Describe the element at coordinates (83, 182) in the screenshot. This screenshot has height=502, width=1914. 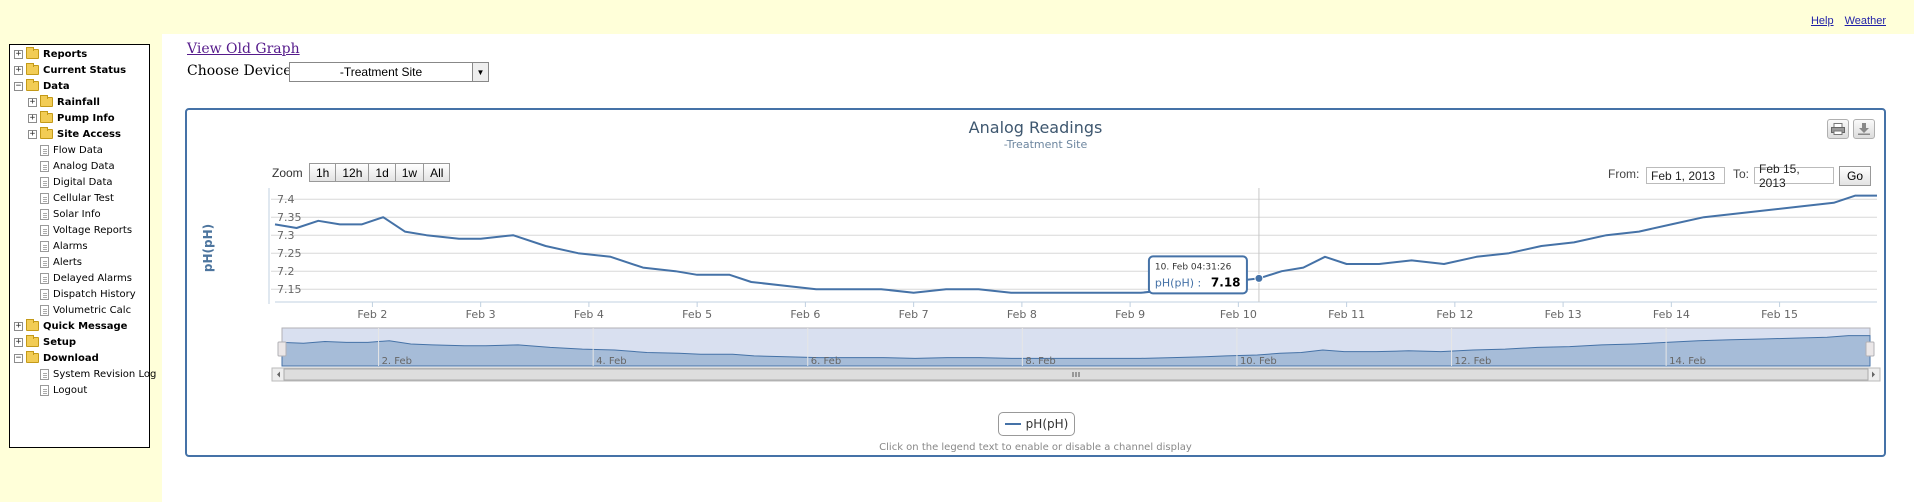
I see `tree-item-label: Digital Data` at that location.